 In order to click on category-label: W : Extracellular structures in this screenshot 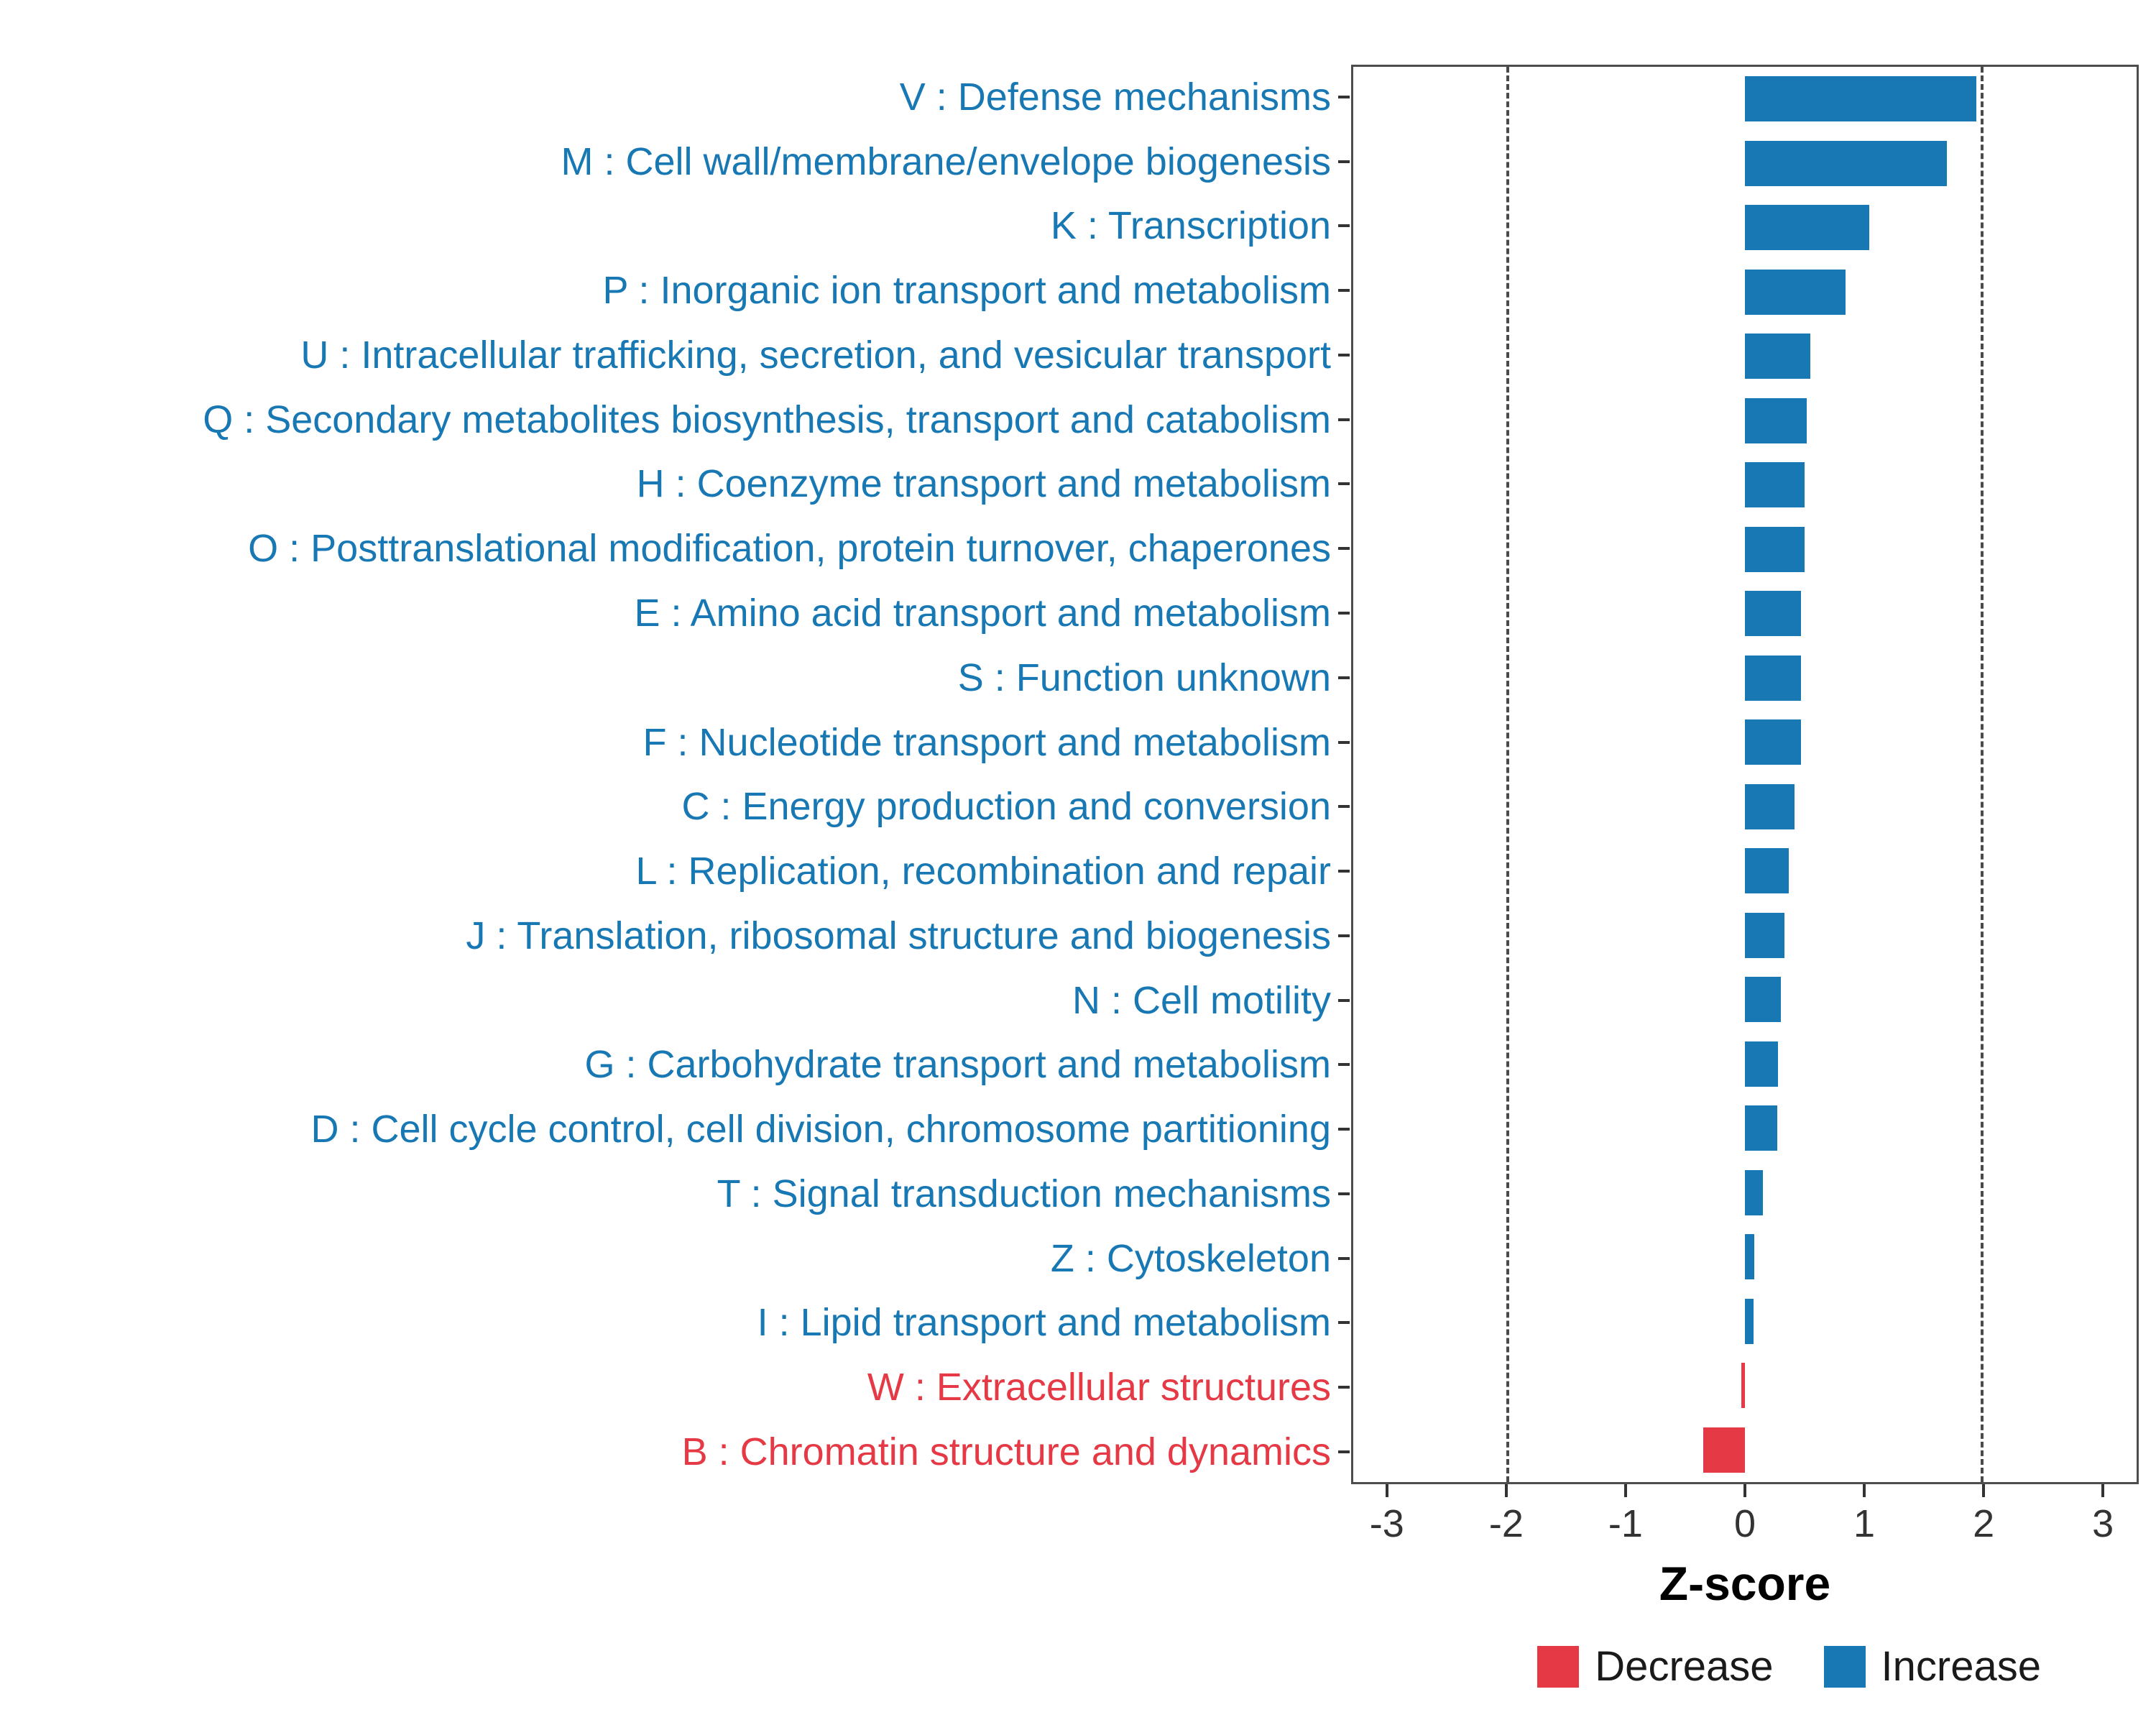, I will do `click(1099, 1387)`.